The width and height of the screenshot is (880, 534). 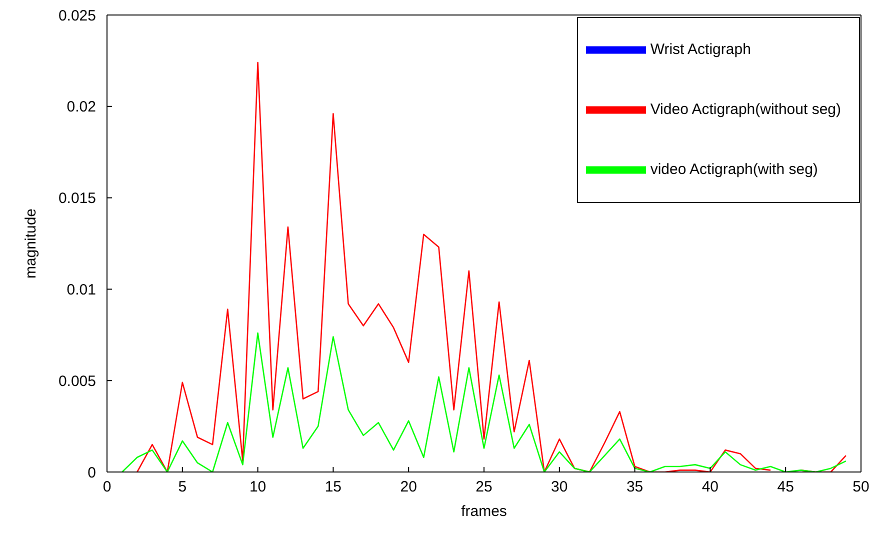 What do you see at coordinates (734, 169) in the screenshot?
I see `legend-label: video Actigraph(with seg)` at bounding box center [734, 169].